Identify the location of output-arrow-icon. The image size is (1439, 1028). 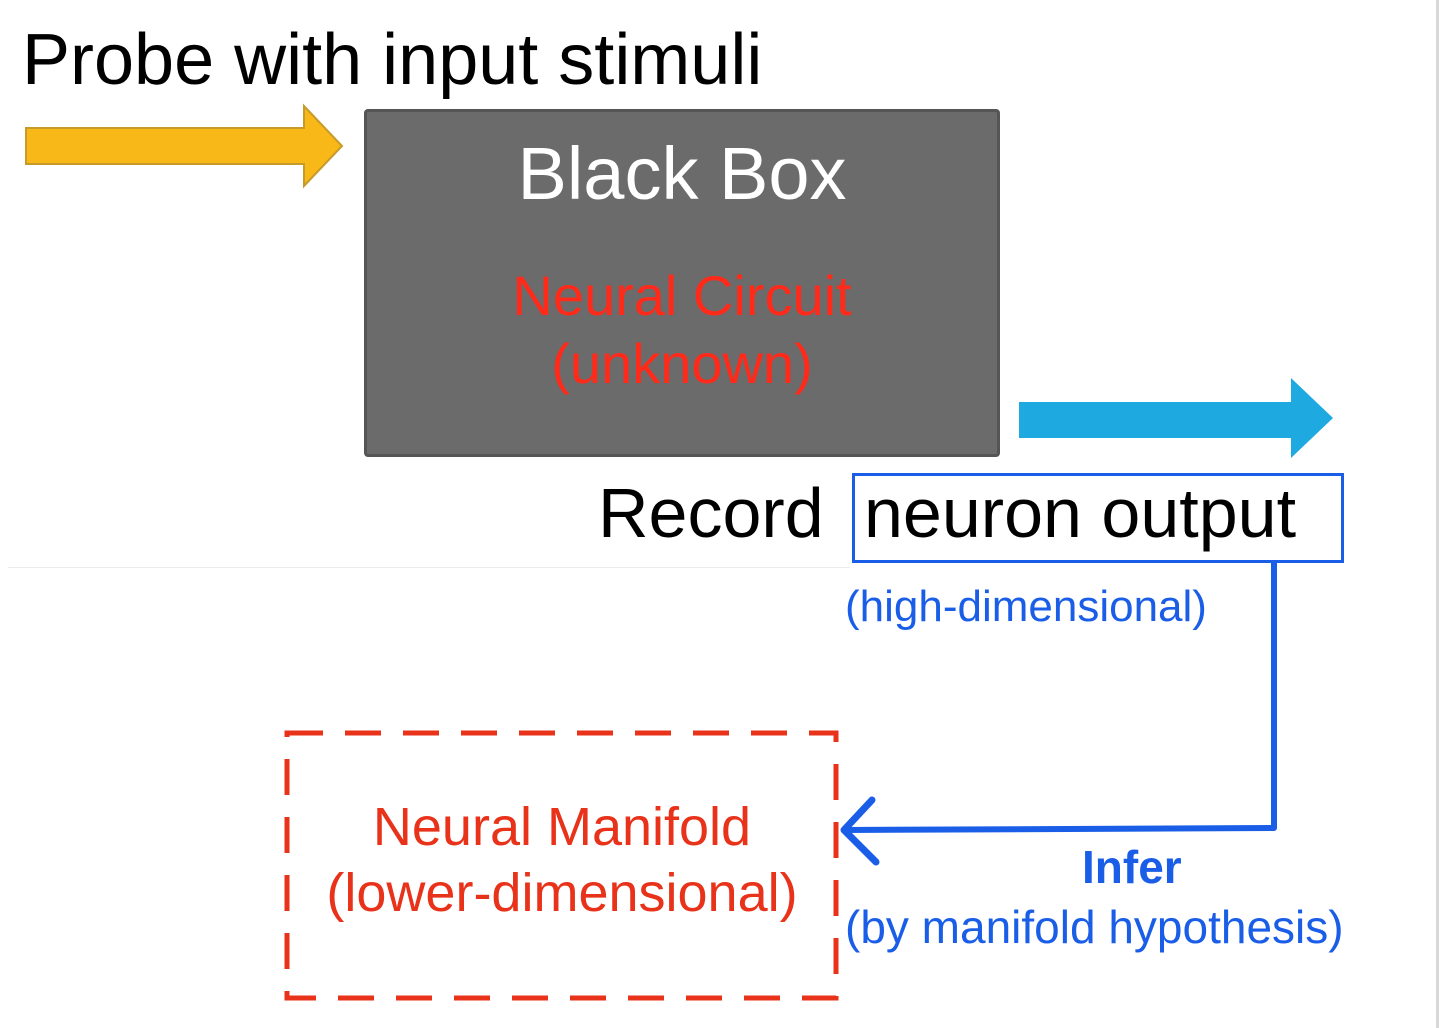
(1176, 418).